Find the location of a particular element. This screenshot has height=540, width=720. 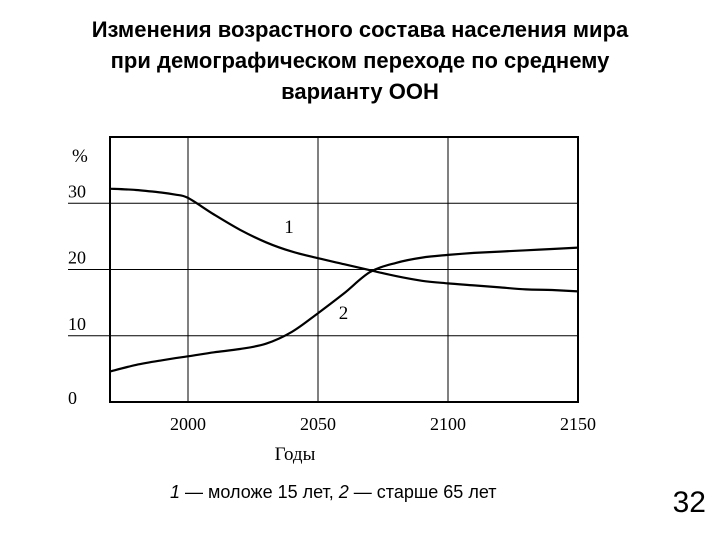

legend-caption: 1 — моложе 15 лет, 2 — старше 65 лет is located at coordinates (333, 492).